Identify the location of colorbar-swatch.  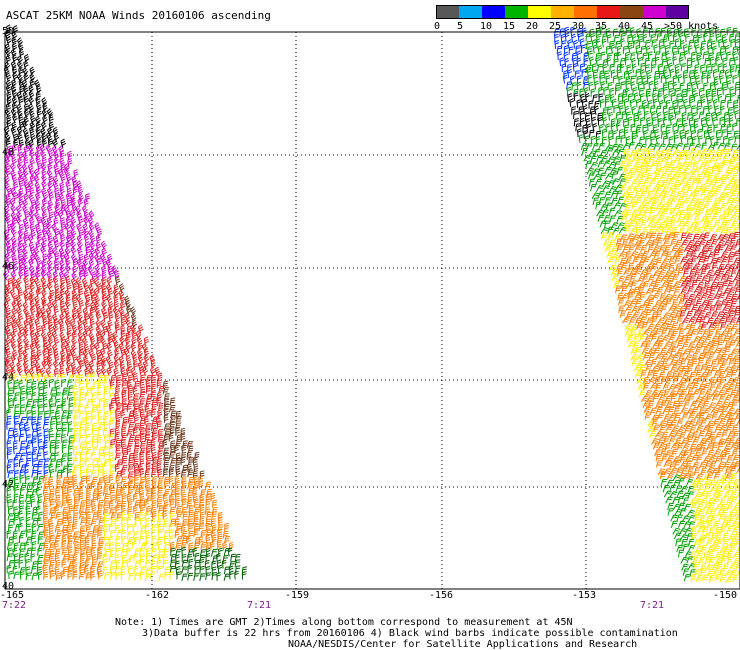
(608, 12).